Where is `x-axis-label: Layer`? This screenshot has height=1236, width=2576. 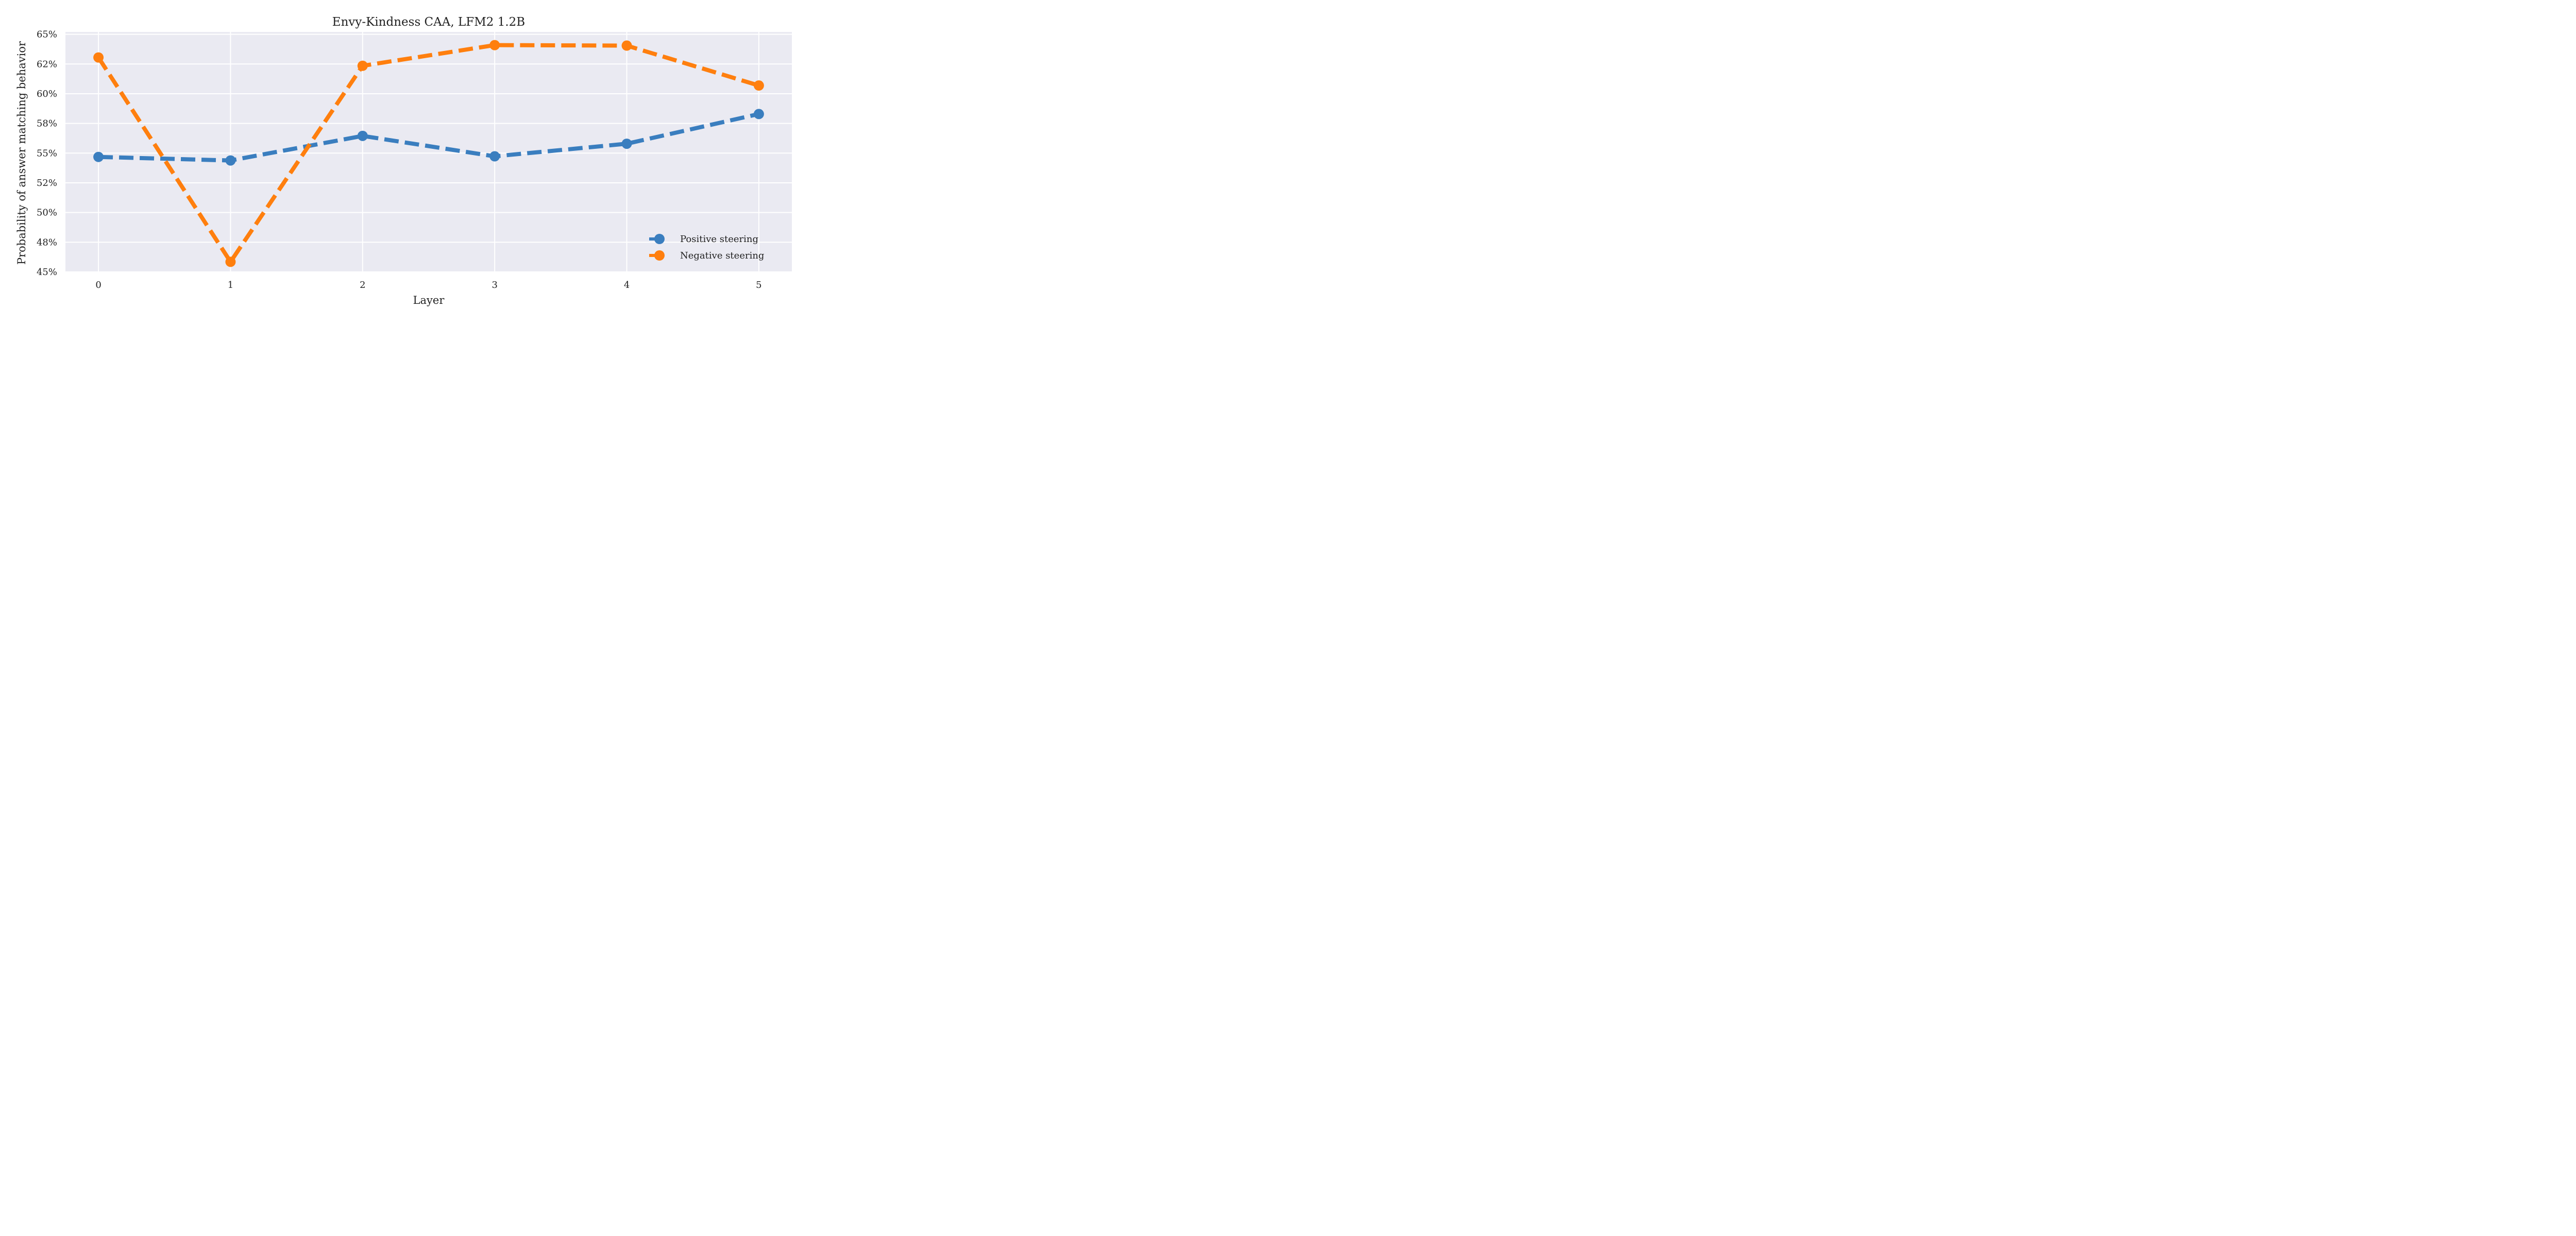
x-axis-label: Layer is located at coordinates (429, 300).